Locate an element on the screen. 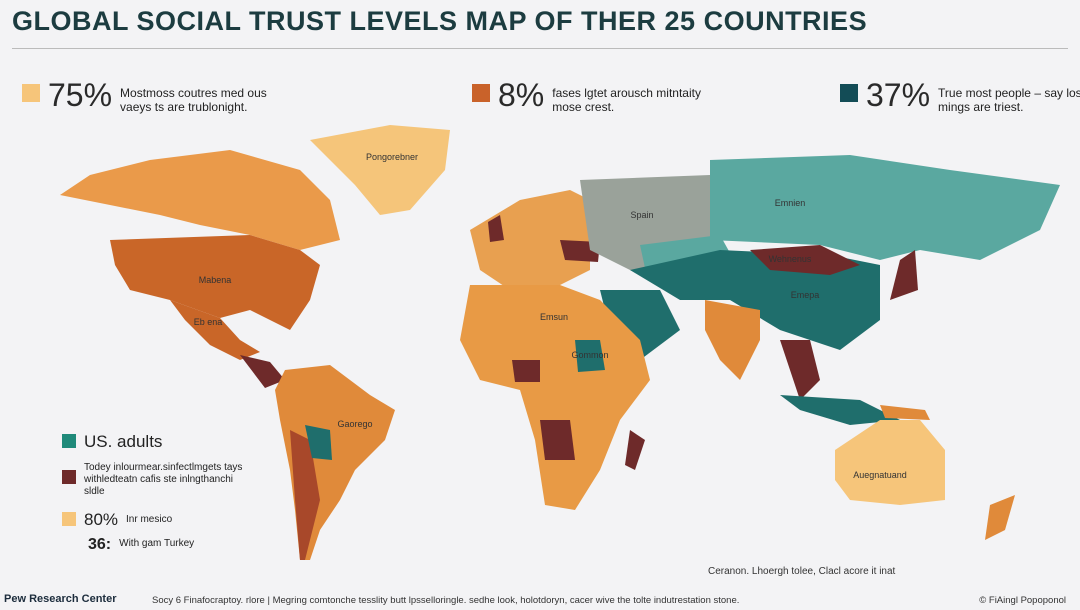 The image size is (1080, 610). stat-value: 37% is located at coordinates (898, 95).